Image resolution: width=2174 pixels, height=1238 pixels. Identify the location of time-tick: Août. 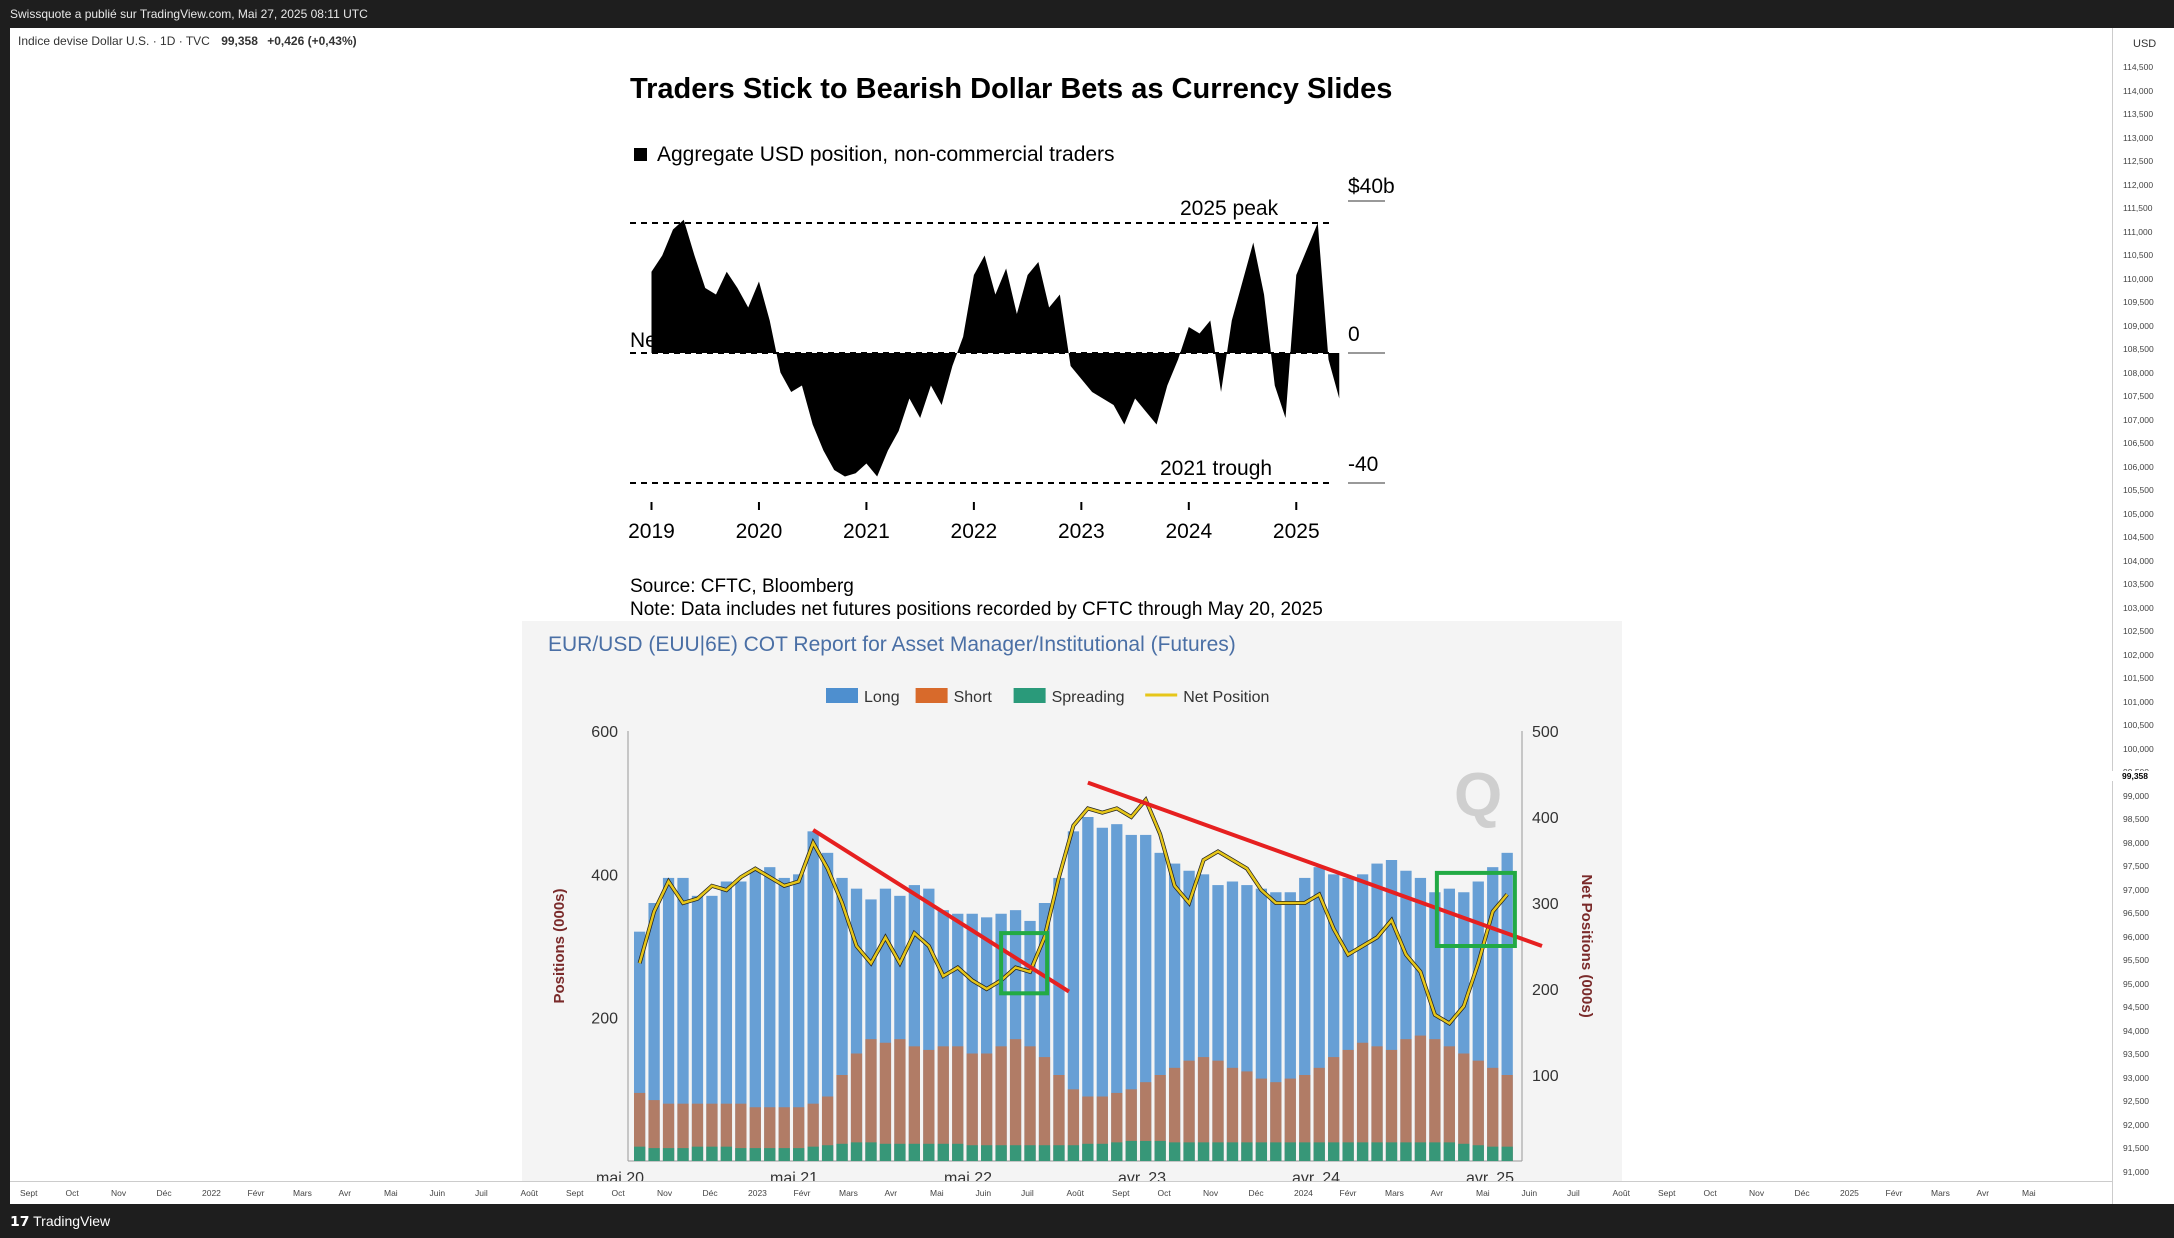
(529, 1193).